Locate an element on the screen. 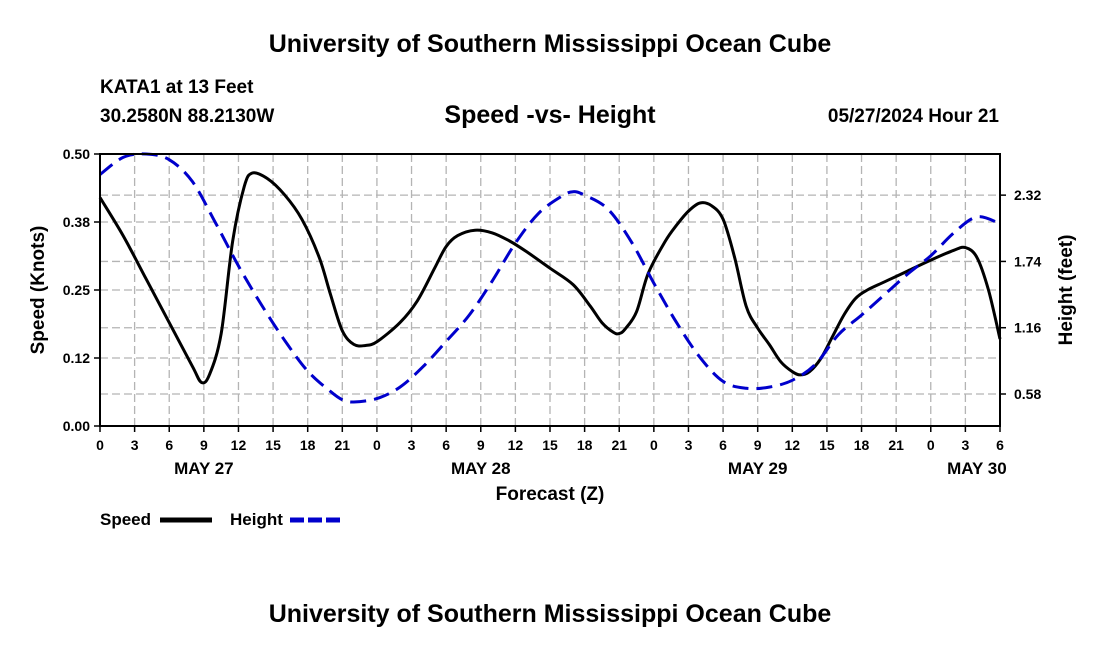 Image resolution: width=1100 pixels, height=650 pixels. y-left-tick-label: 0.00 is located at coordinates (76, 426).